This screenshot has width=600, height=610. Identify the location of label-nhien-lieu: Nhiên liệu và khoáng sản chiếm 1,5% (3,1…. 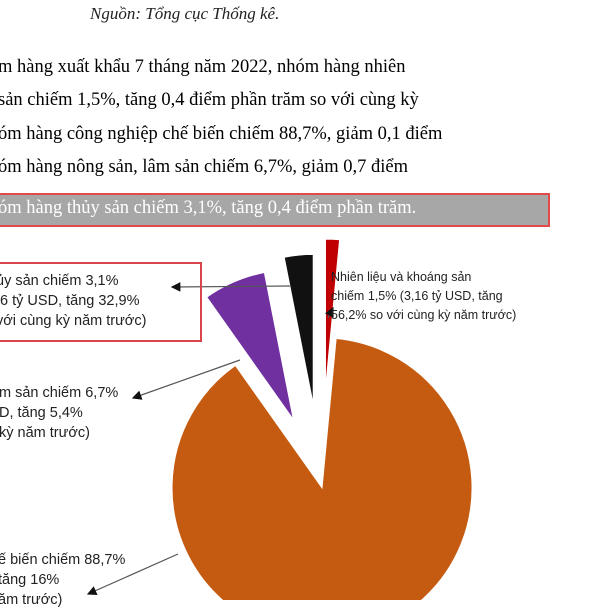
(423, 296).